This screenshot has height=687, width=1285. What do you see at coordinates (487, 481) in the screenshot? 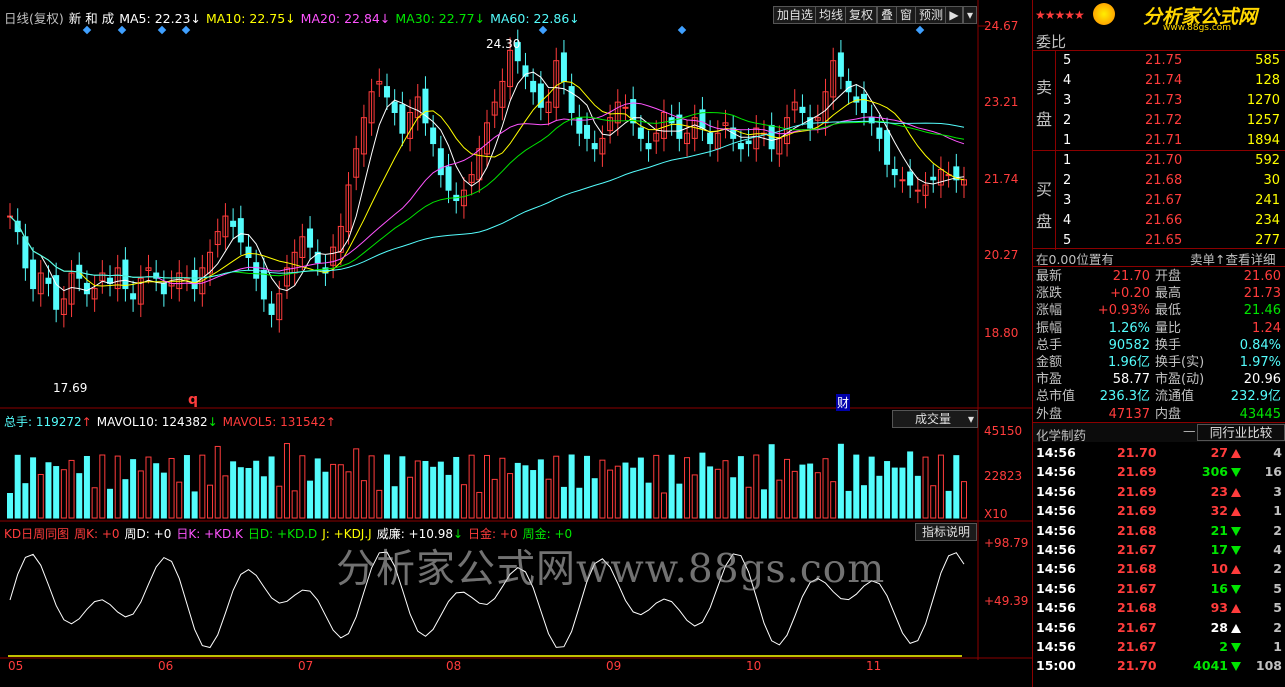
I see `volume-bars` at bounding box center [487, 481].